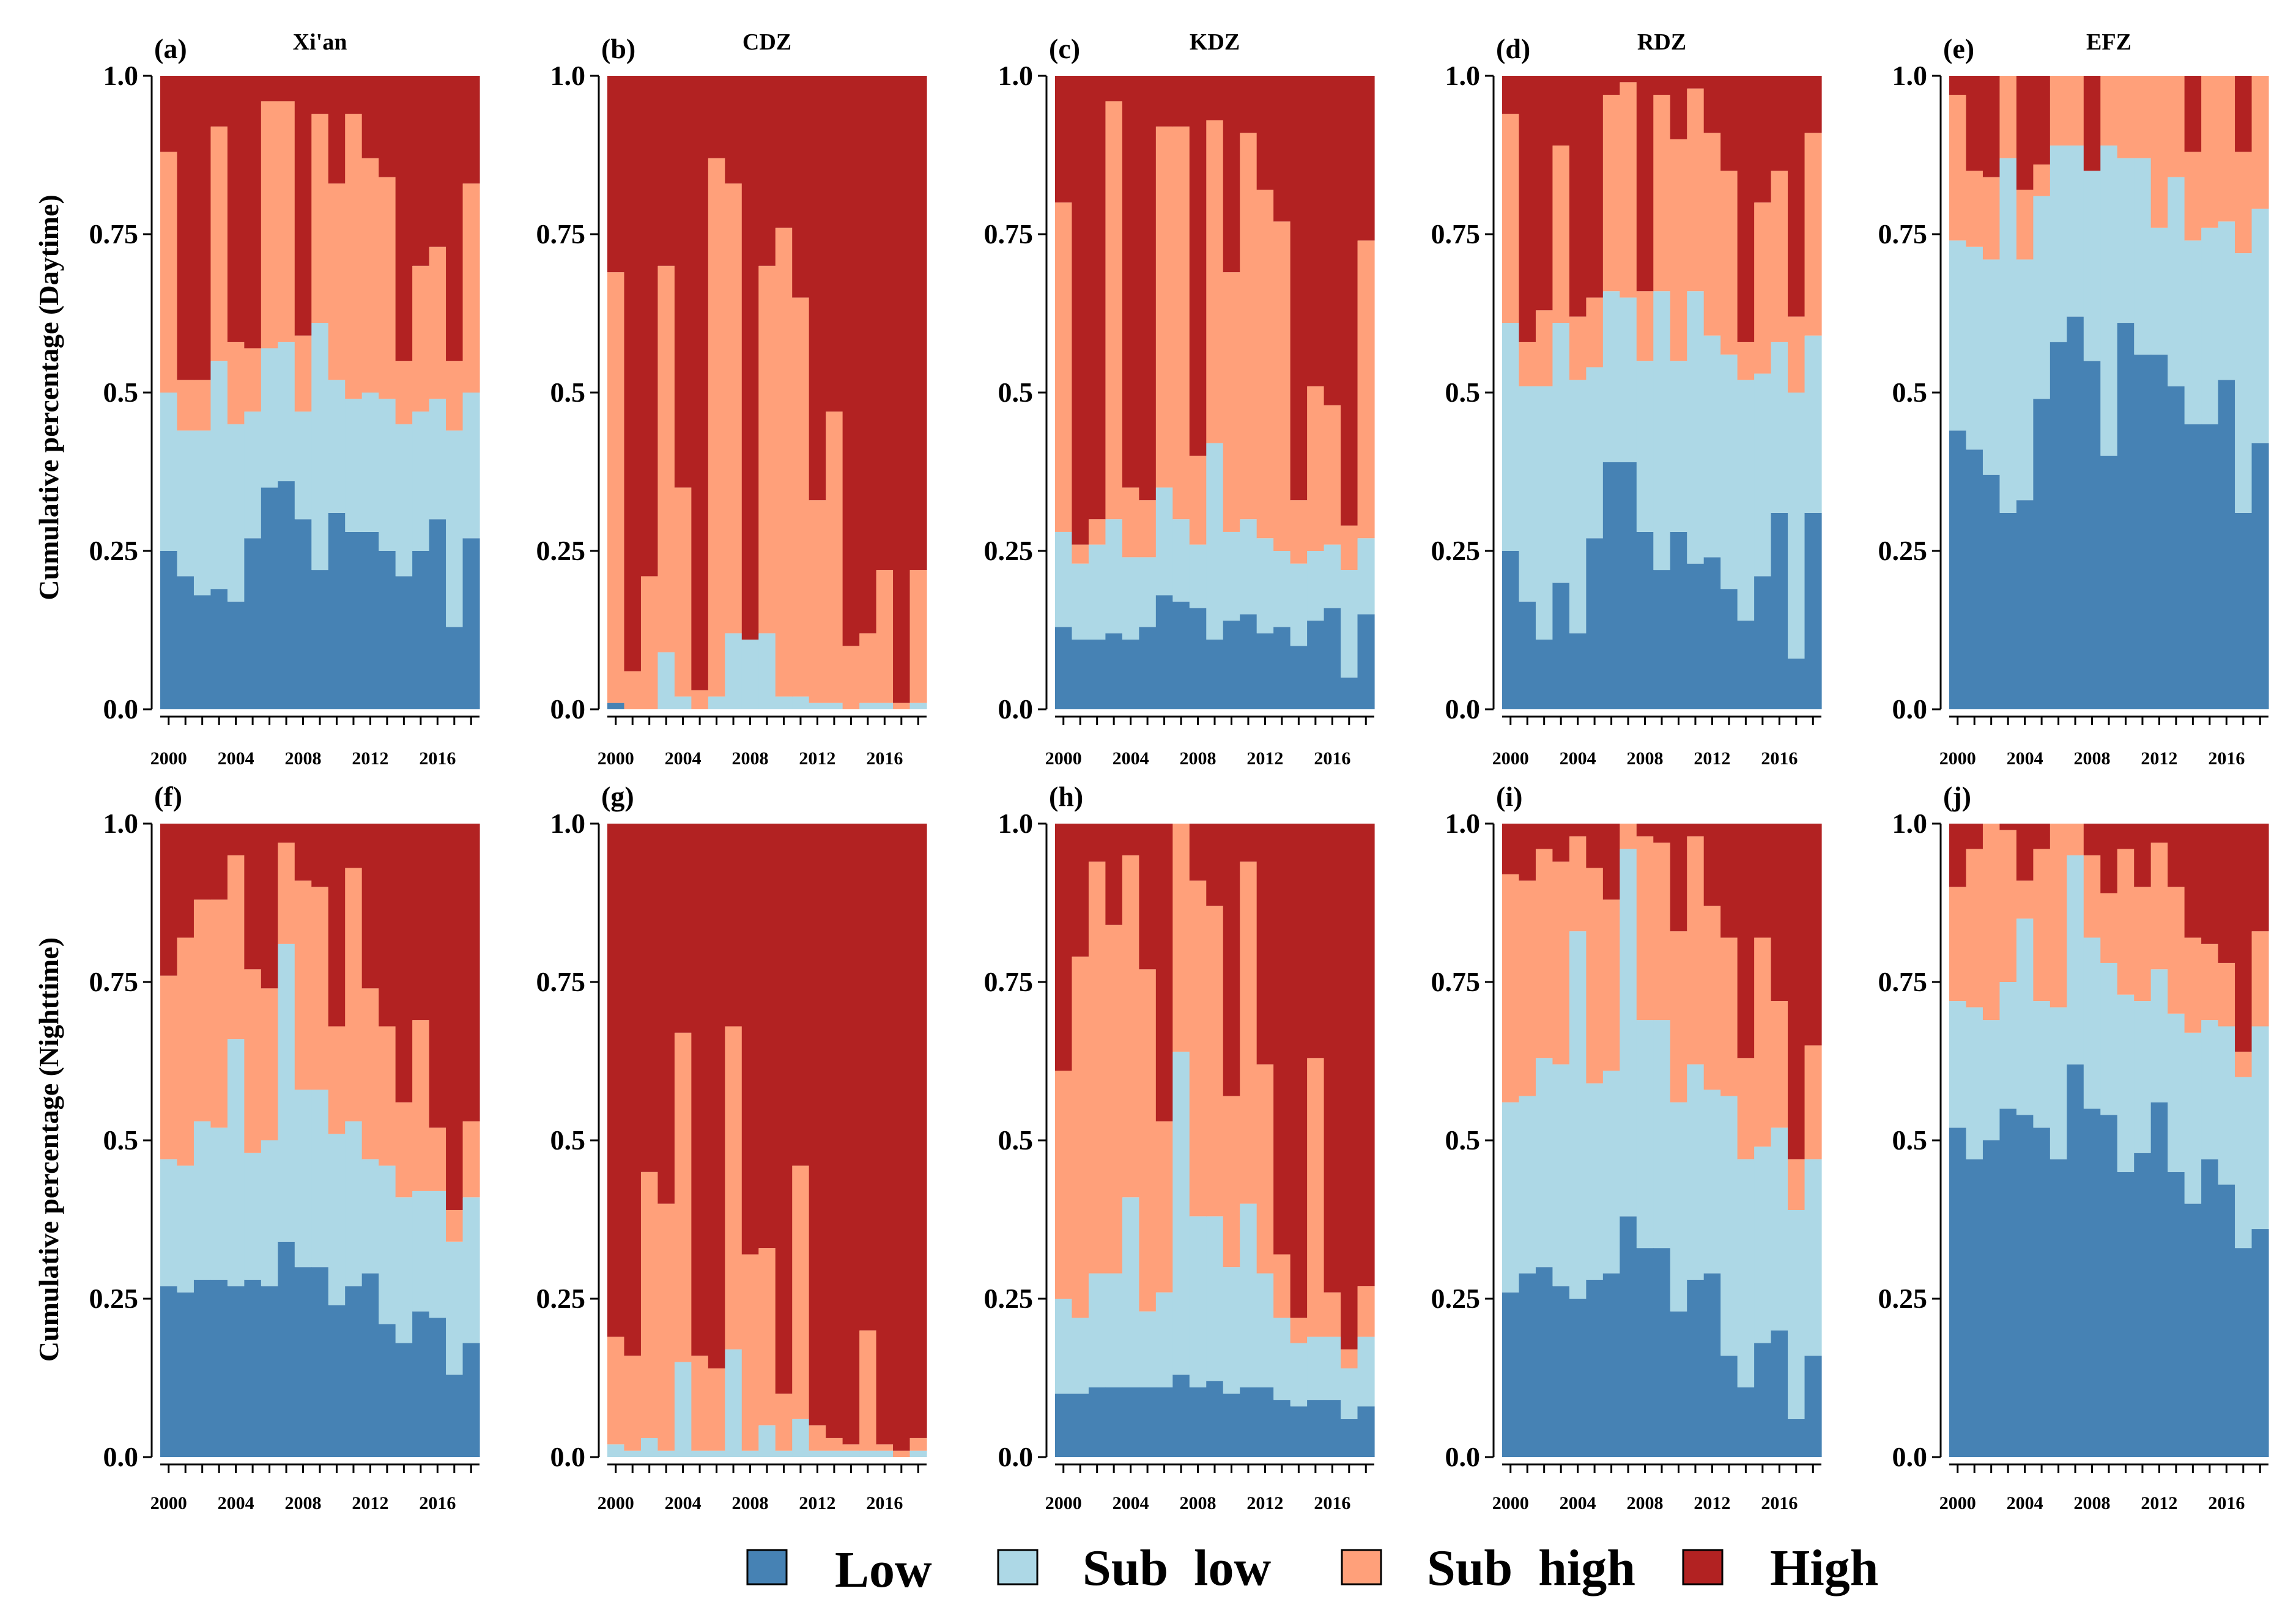  Describe the element at coordinates (286, 412) in the screenshot. I see `bar-sub-low-2007` at that location.